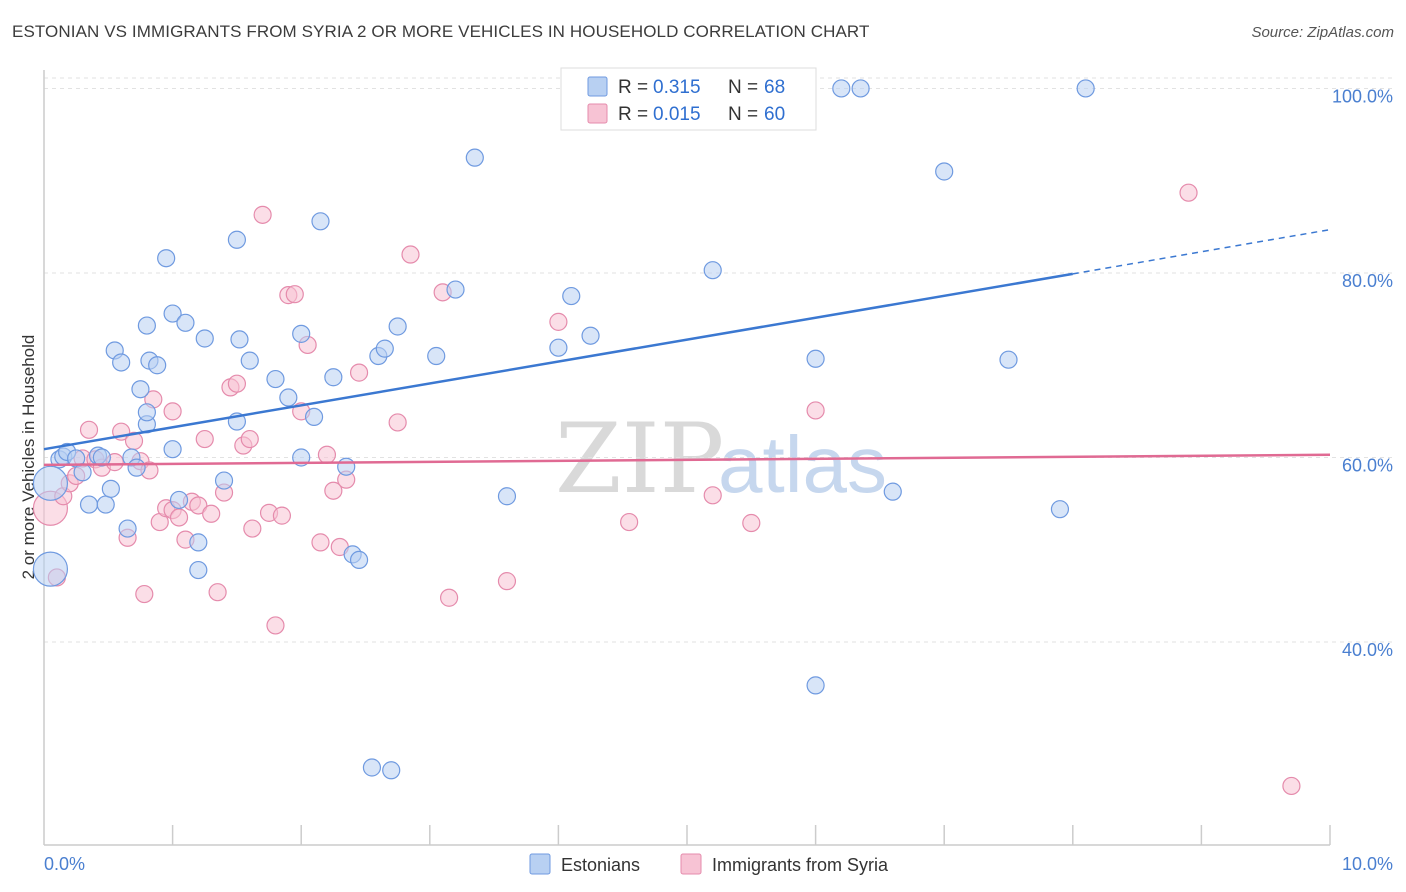  What do you see at coordinates (1322, 32) in the screenshot?
I see `source-credit: Source: ZipAtlas.com` at bounding box center [1322, 32].